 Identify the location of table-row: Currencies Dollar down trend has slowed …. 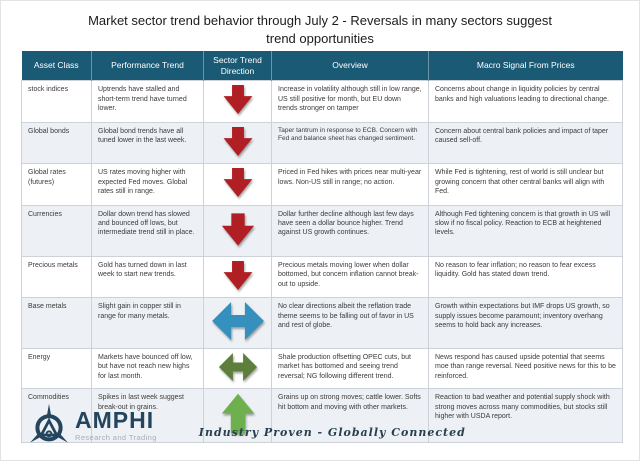
(322, 231).